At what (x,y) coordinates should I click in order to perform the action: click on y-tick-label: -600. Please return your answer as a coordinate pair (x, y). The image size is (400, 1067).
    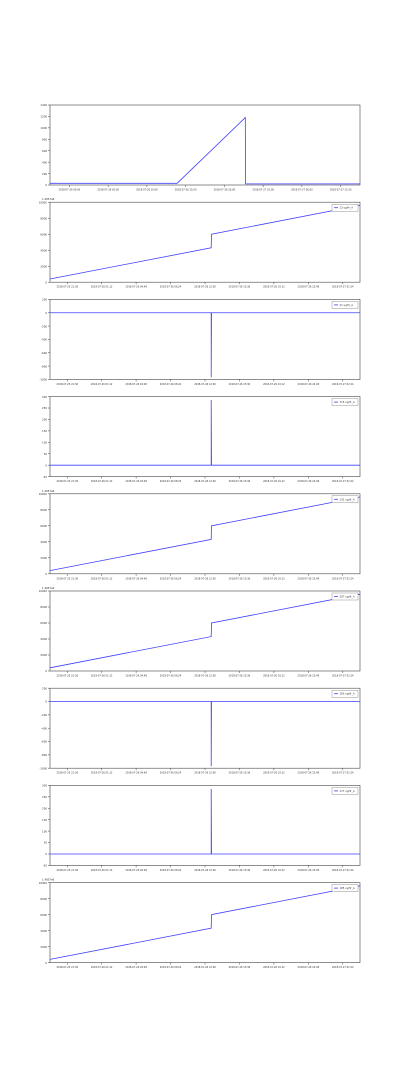
    Looking at the image, I should click on (44, 742).